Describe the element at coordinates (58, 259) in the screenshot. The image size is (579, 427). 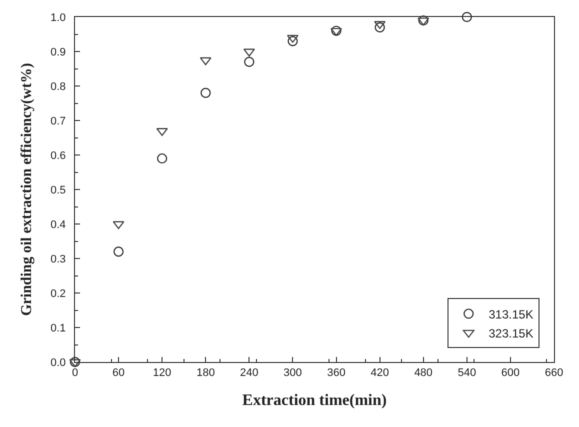
I see `y-tick-label: 0.3` at that location.